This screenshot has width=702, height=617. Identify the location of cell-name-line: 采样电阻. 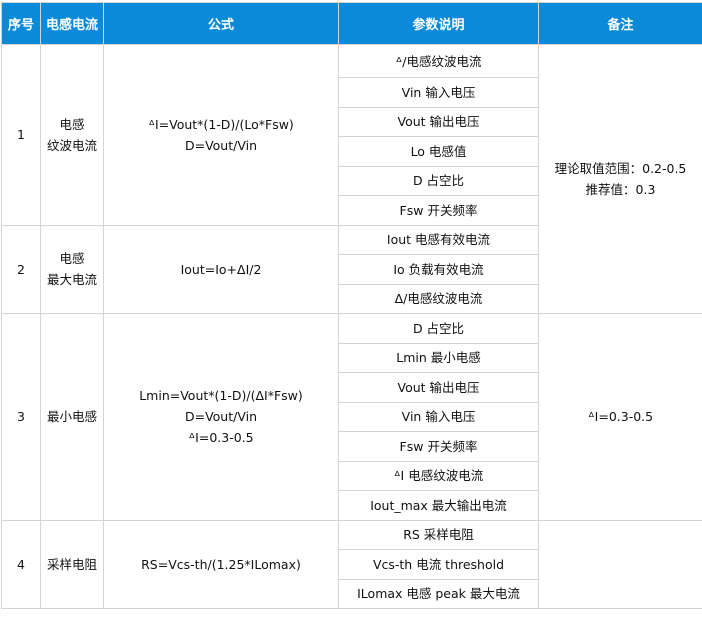
(72, 564).